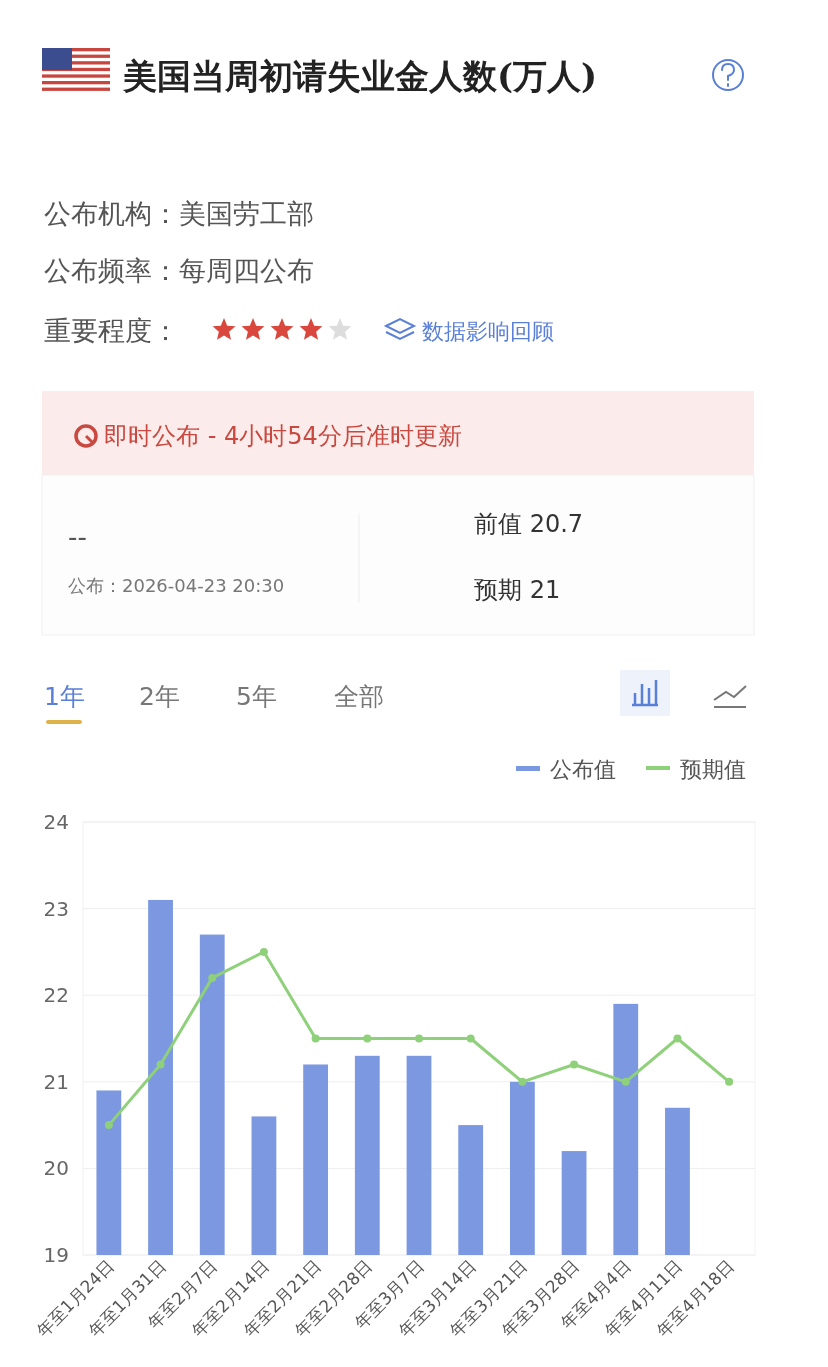 The image size is (828, 1367). I want to click on text: 前值 20.7, so click(529, 524).